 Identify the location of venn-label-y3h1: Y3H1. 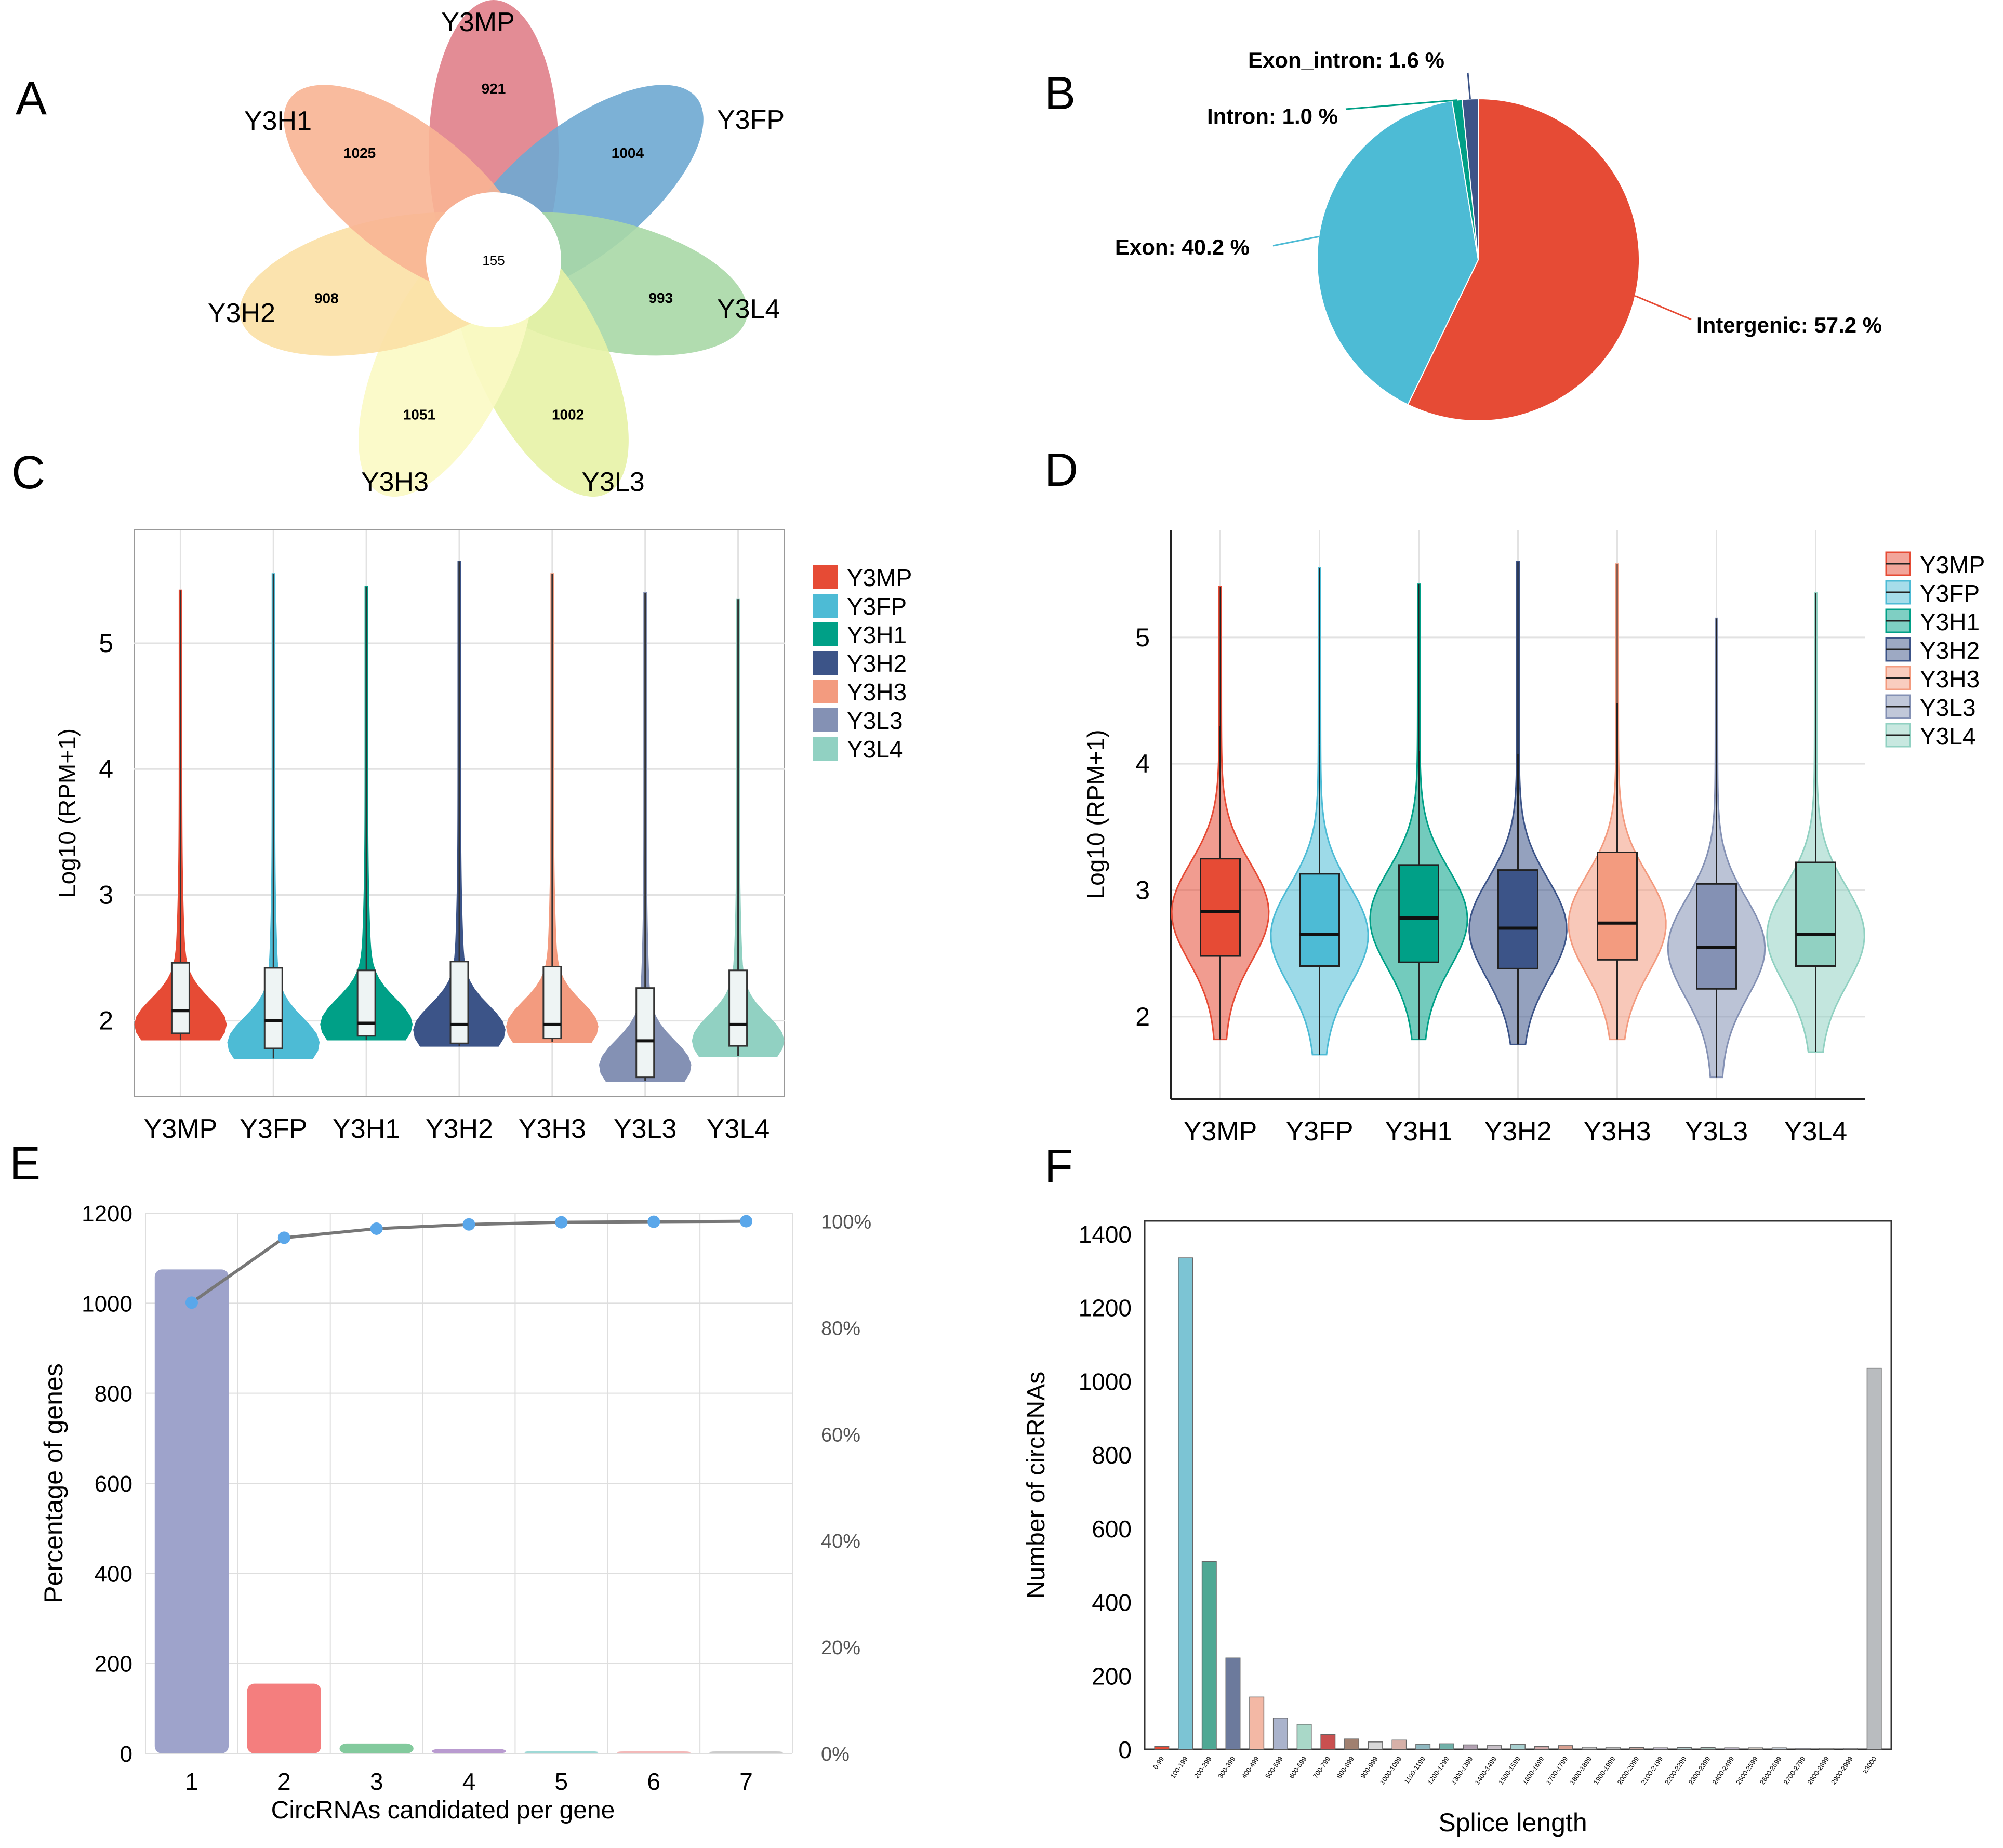
(278, 121).